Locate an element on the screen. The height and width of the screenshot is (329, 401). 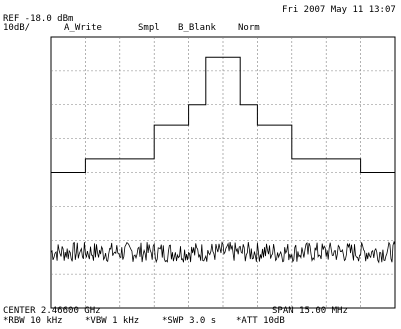
datetime-readout: Fri 2007 May 11 13:07 is located at coordinates (339, 10).